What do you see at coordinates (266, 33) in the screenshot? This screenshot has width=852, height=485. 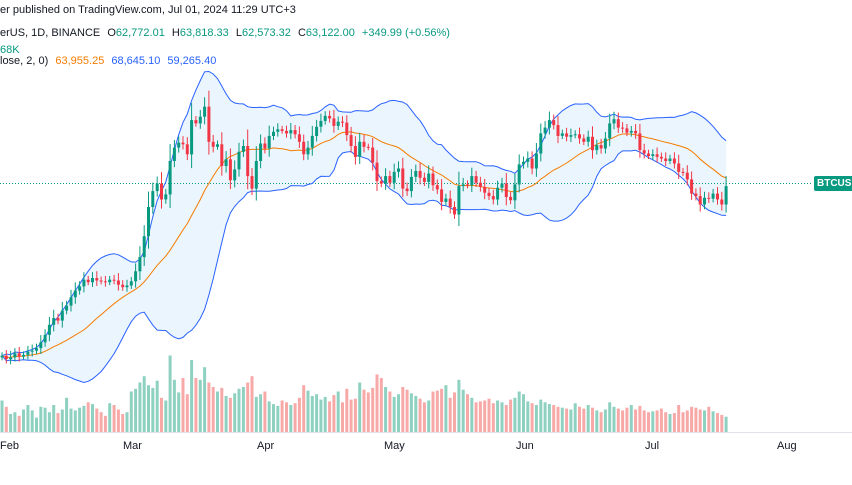 I see `low-value: 62,573.32` at bounding box center [266, 33].